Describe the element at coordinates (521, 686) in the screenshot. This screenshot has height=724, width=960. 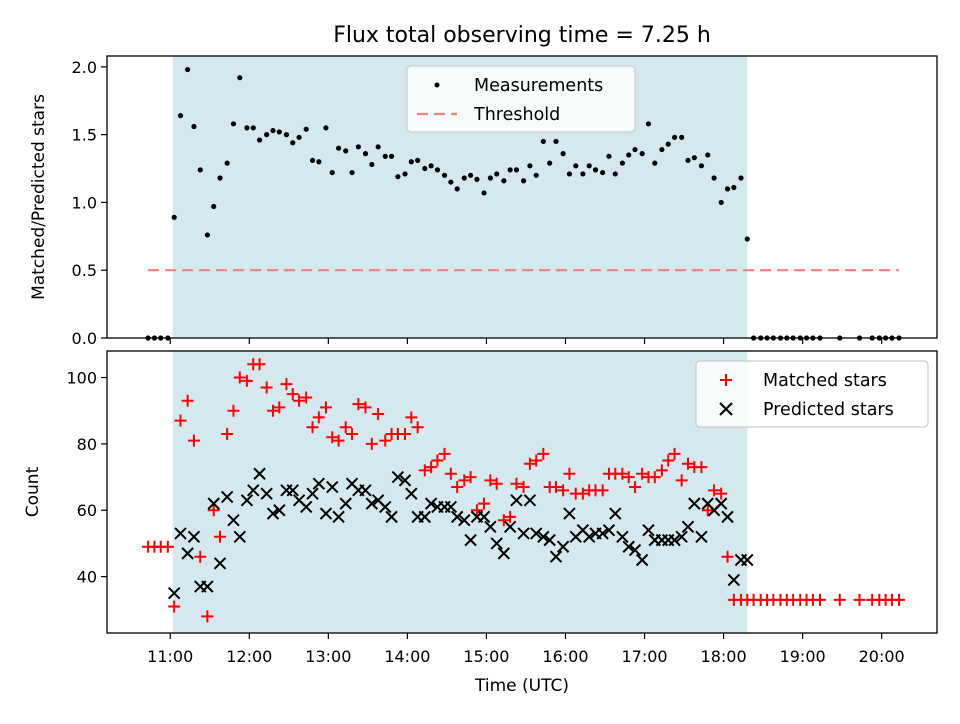
I see `x-axis-label: Time (UTC)` at that location.